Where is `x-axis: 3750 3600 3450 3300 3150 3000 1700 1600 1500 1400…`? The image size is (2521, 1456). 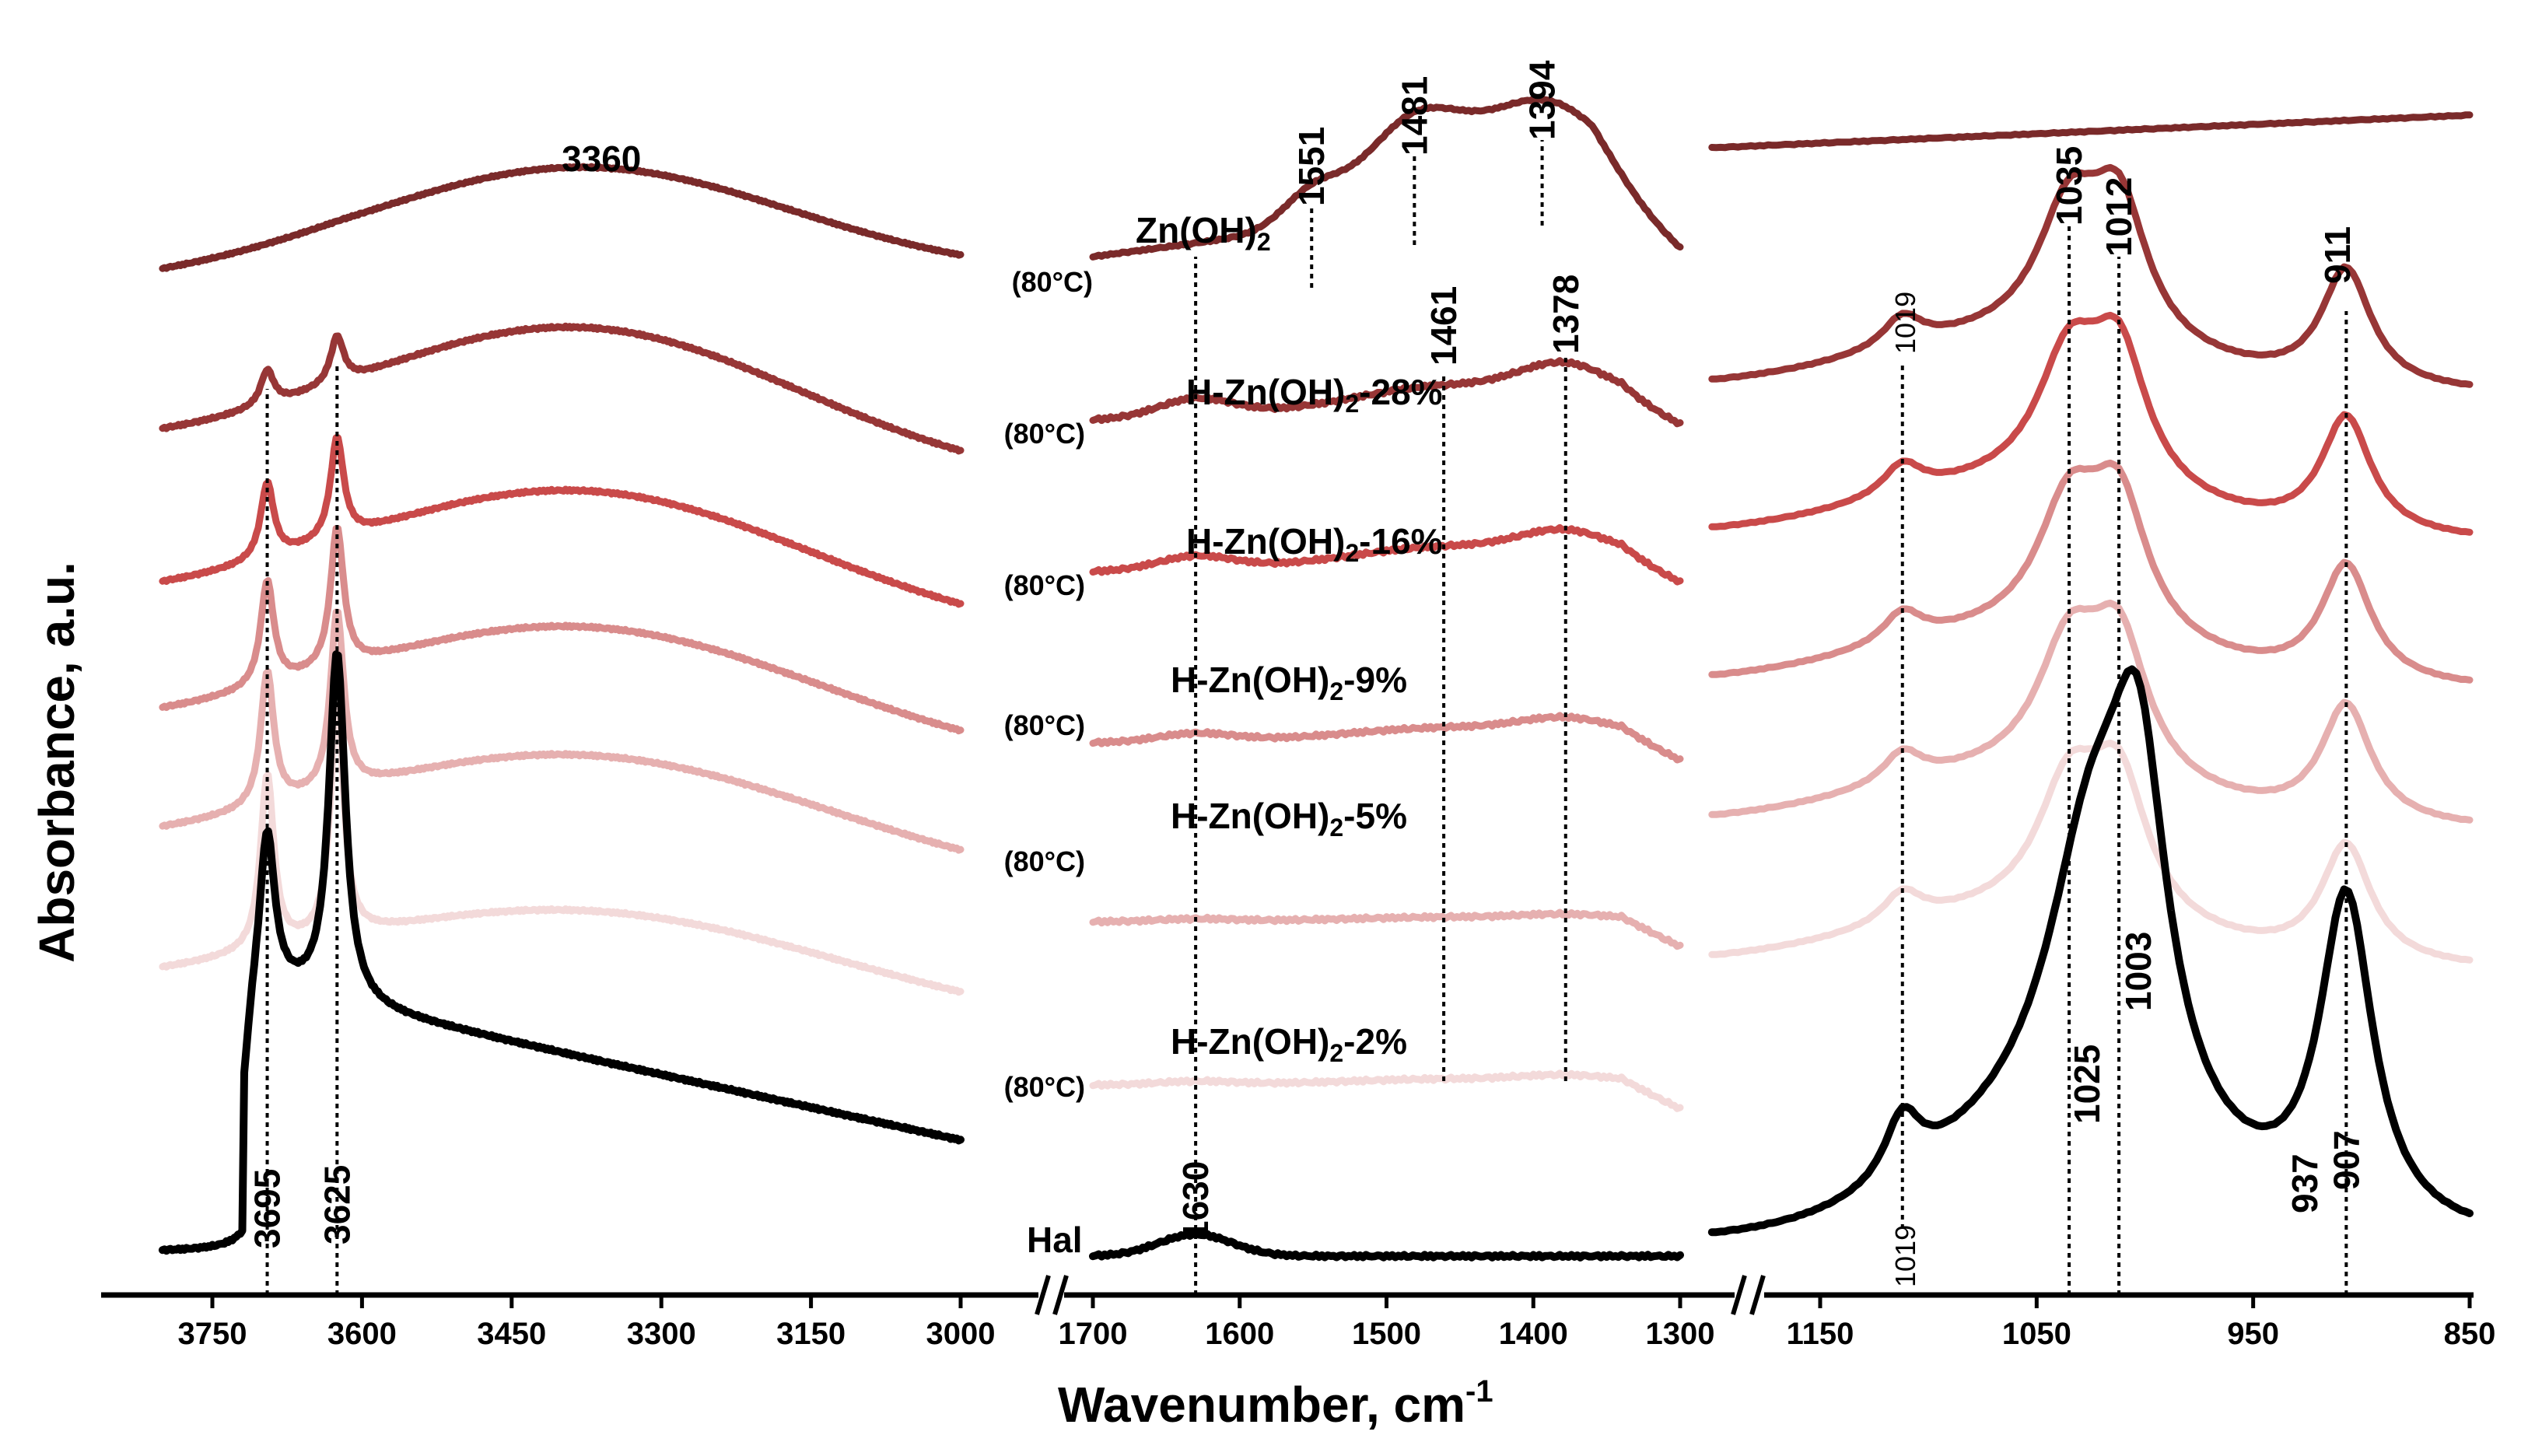 x-axis: 3750 3600 3450 3300 3150 3000 1700 1600 1500 1400… is located at coordinates (1298, 1313).